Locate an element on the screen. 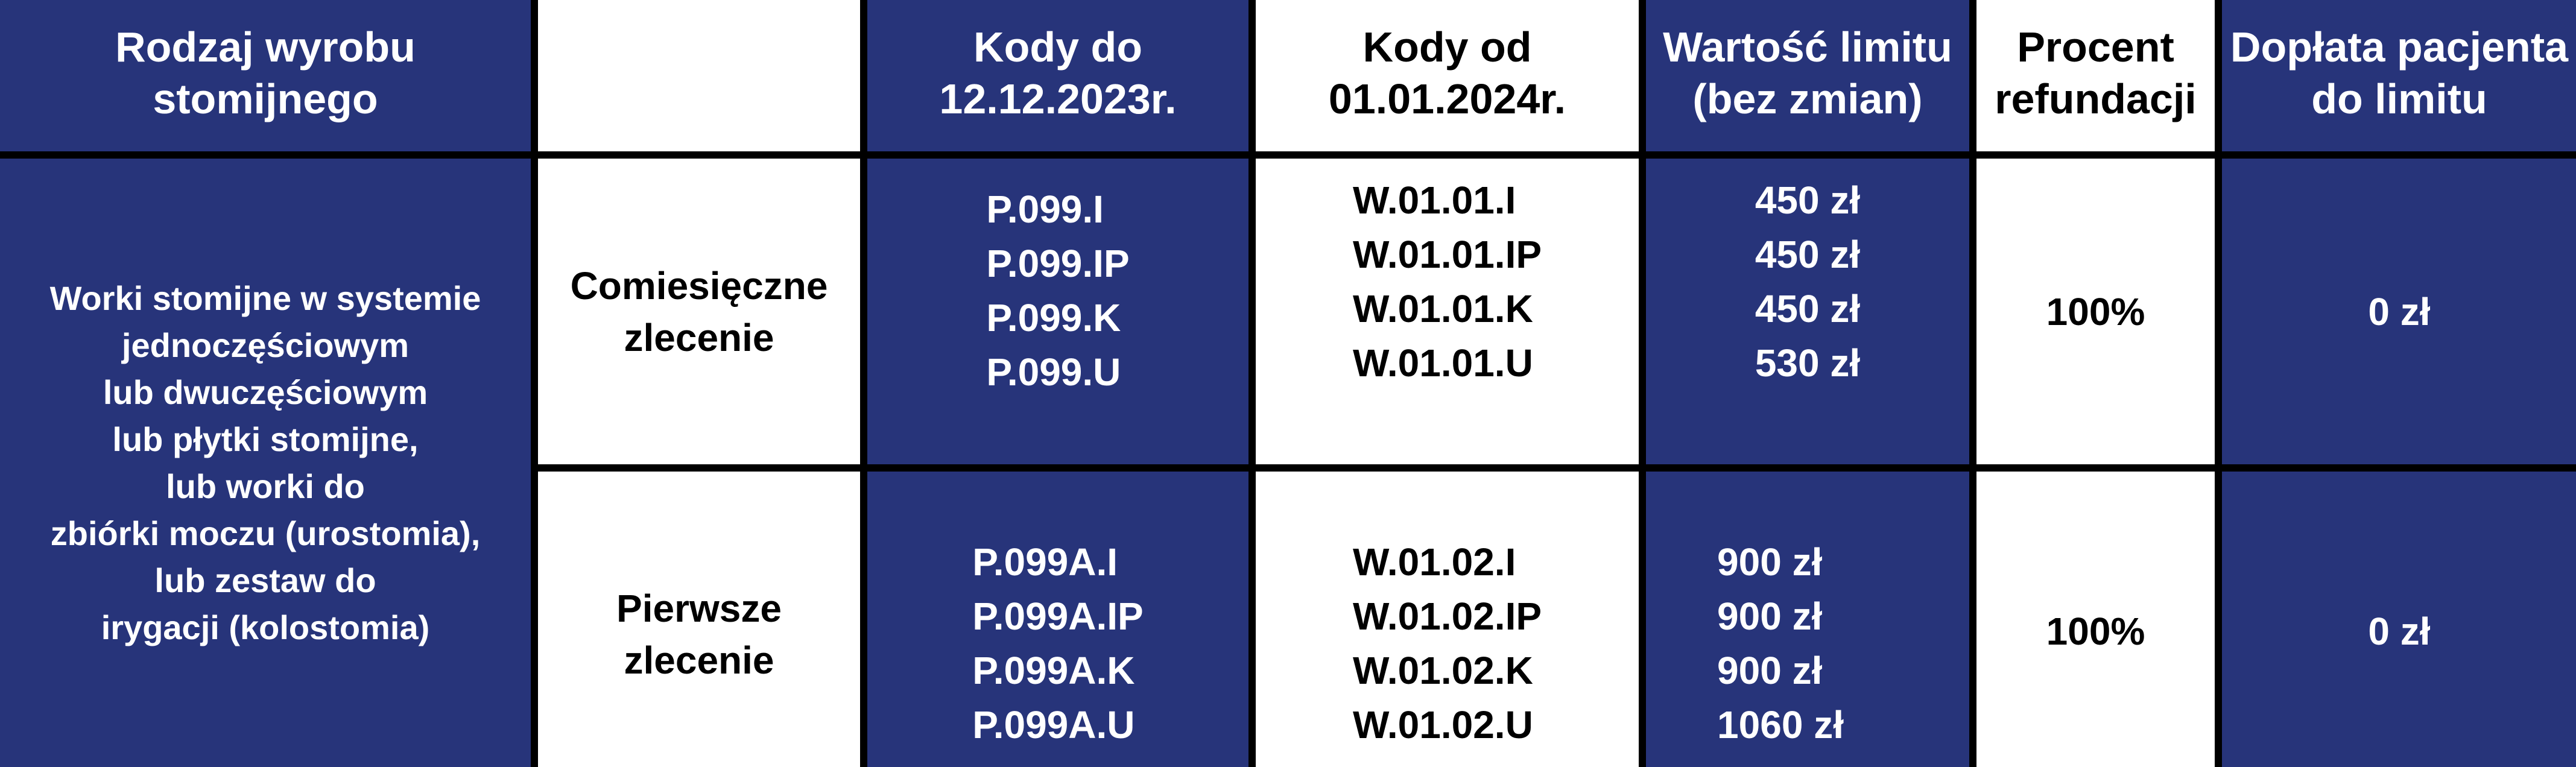 The width and height of the screenshot is (2576, 767). order-type-cell: Pierwsze zlecenie is located at coordinates (699, 620).